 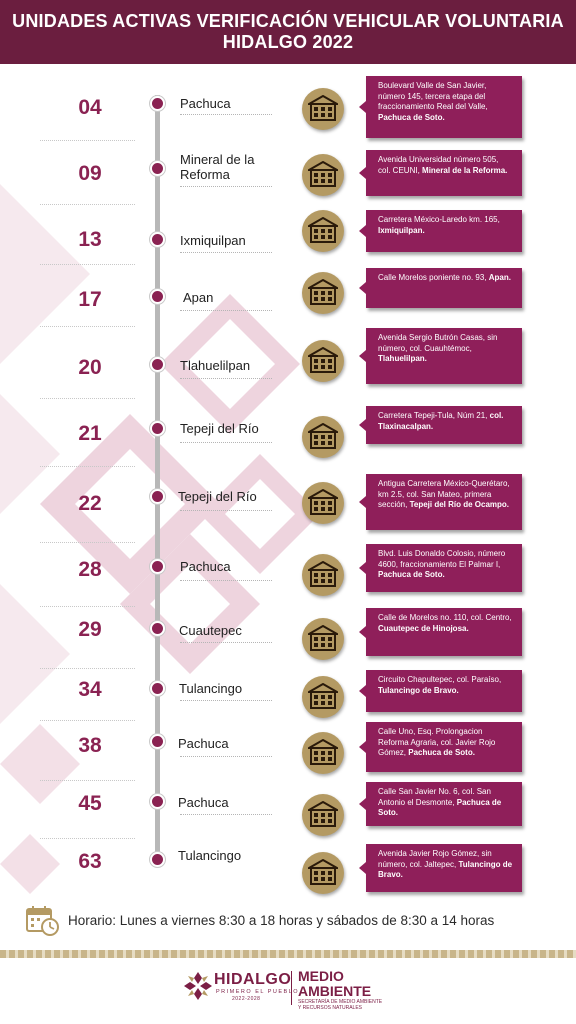 I want to click on address-locality: col. Tlaxinacalpan., so click(x=441, y=421).